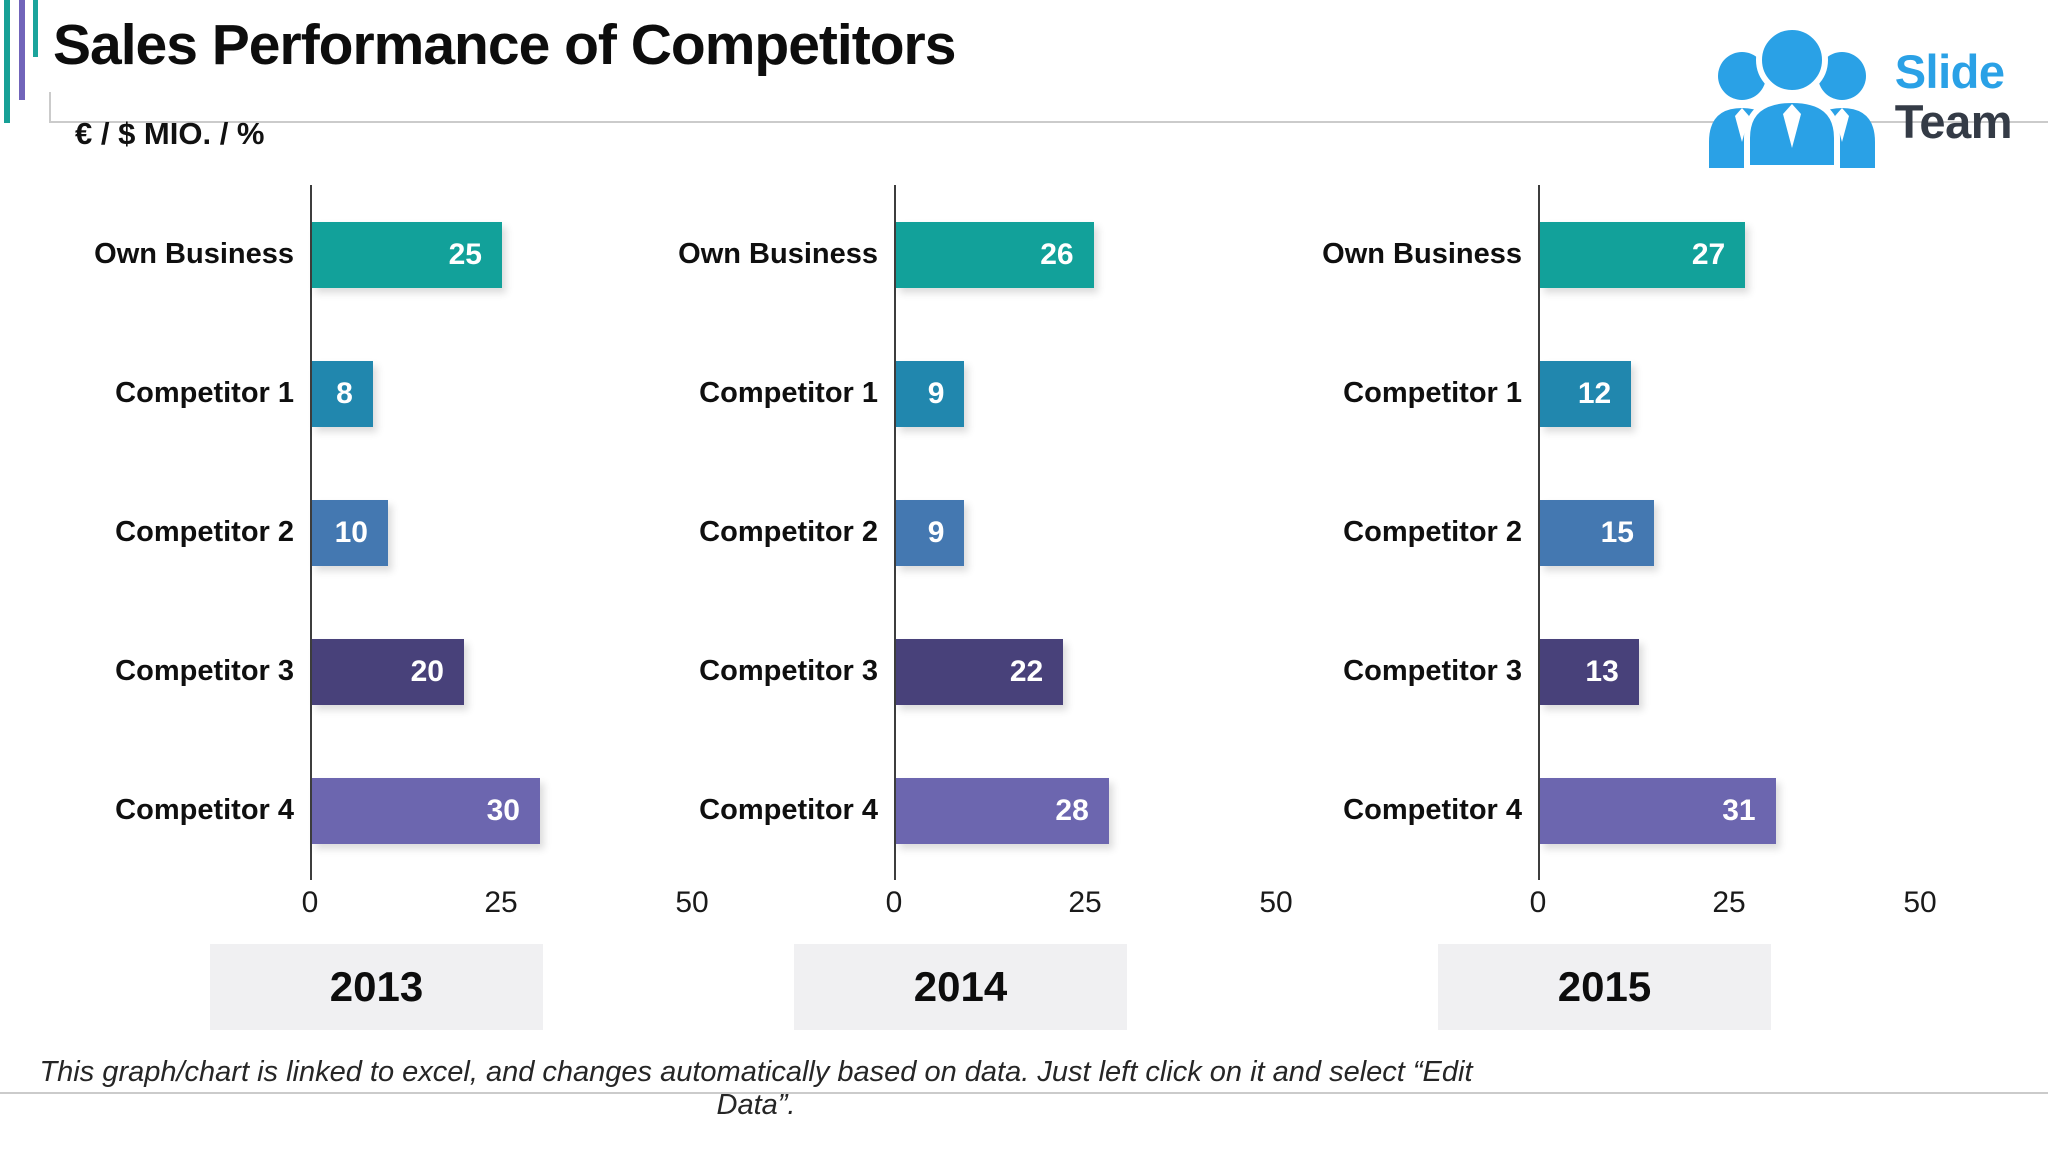 The width and height of the screenshot is (2048, 1152). What do you see at coordinates (388, 671) in the screenshot?
I see `bar-competitor-3: 20` at bounding box center [388, 671].